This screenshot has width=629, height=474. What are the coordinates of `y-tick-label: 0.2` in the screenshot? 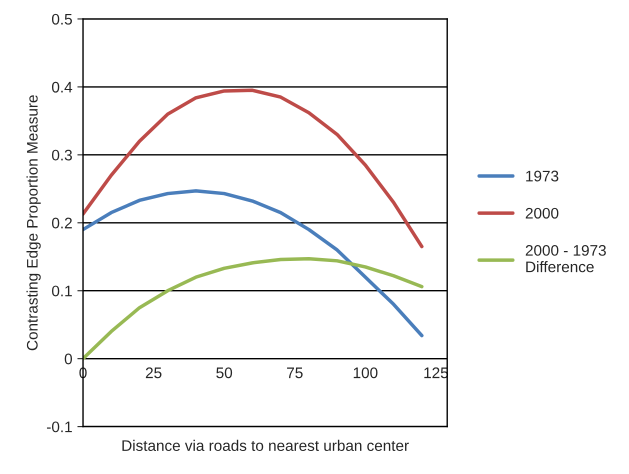 It's located at (62, 223).